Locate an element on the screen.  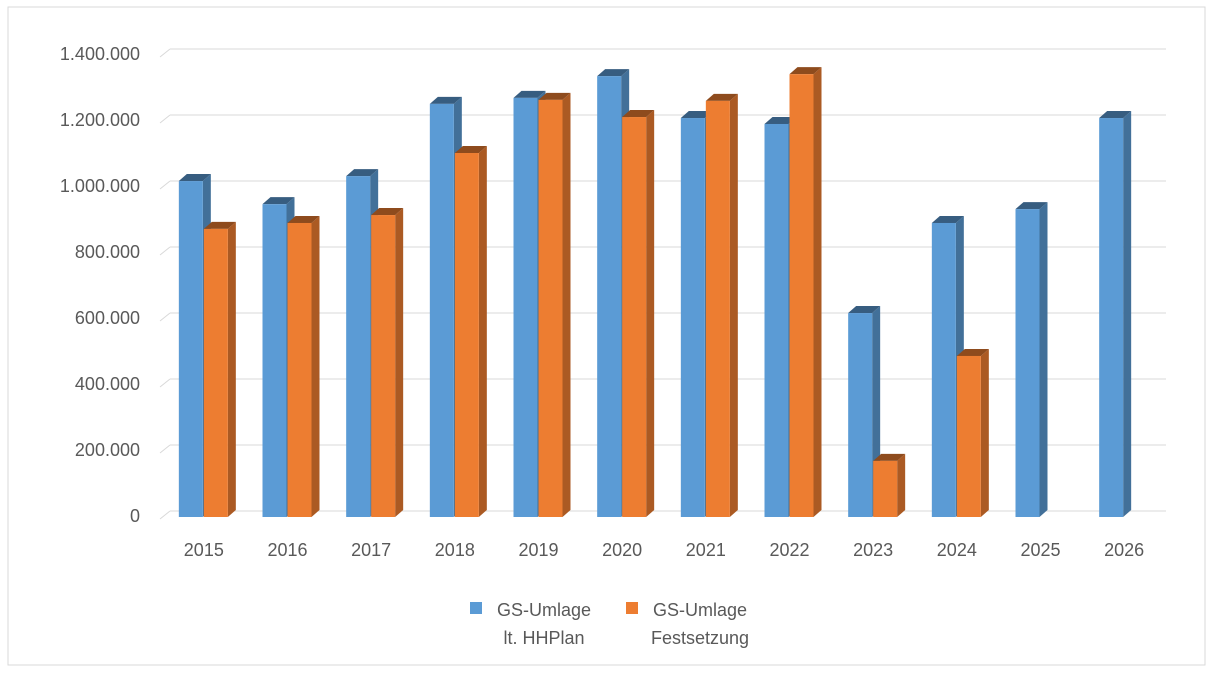
x-tick-label: 2024 is located at coordinates (957, 550).